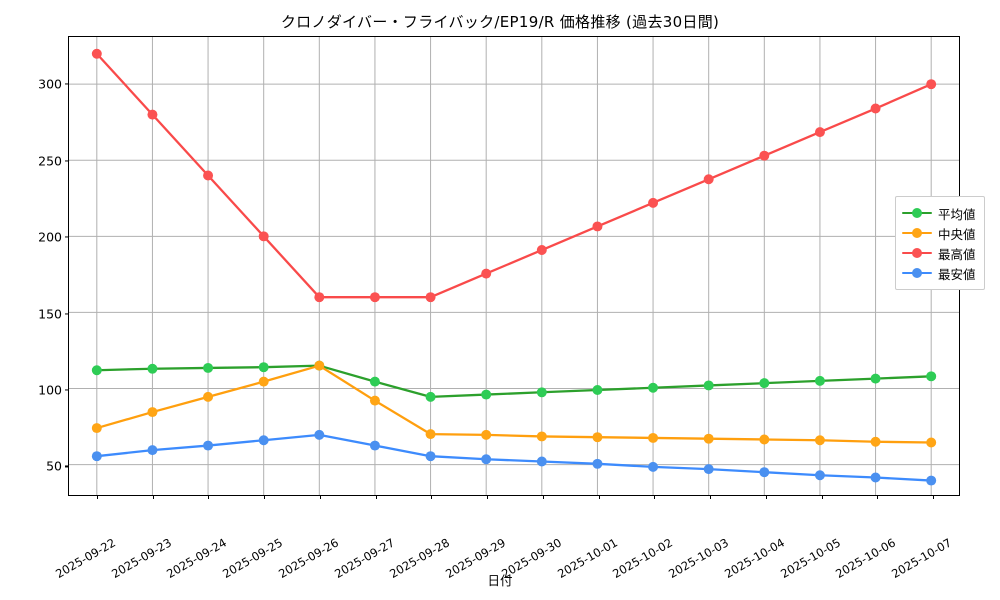 This screenshot has height=600, width=1000. Describe the element at coordinates (957, 214) in the screenshot. I see `legend-label: 平均値` at that location.